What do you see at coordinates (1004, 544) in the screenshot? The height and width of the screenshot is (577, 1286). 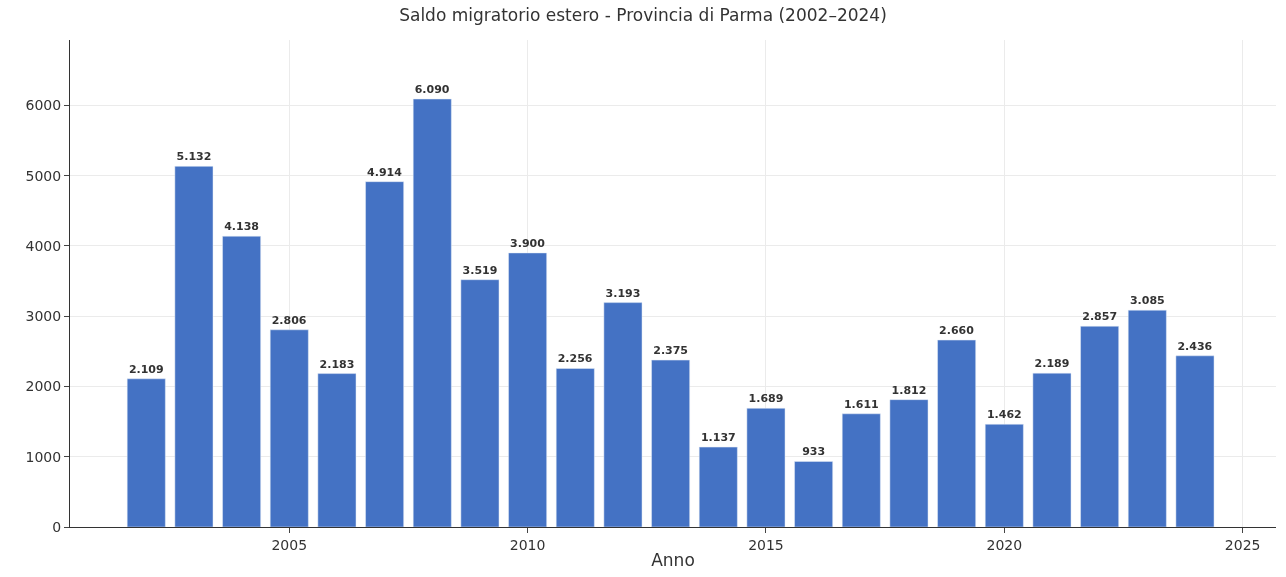 I see `x-tick-label: 2020` at bounding box center [1004, 544].